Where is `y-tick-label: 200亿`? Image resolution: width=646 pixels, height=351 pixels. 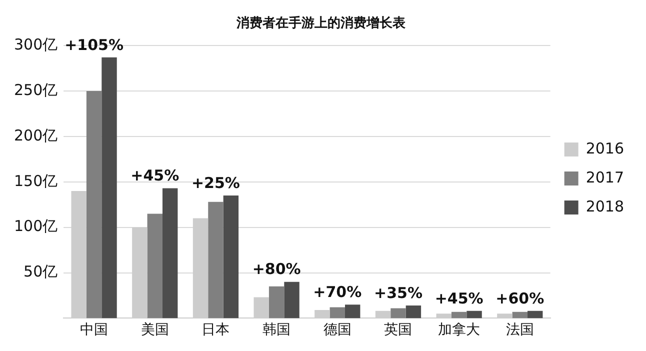
y-tick-label: 200亿 is located at coordinates (36, 135).